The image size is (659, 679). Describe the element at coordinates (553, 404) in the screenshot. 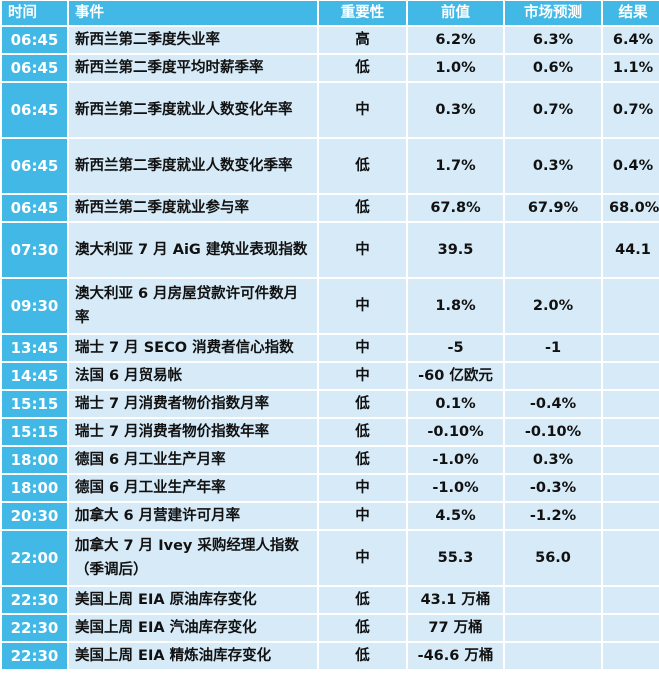

I see `row-forecast: -0.4%` at that location.